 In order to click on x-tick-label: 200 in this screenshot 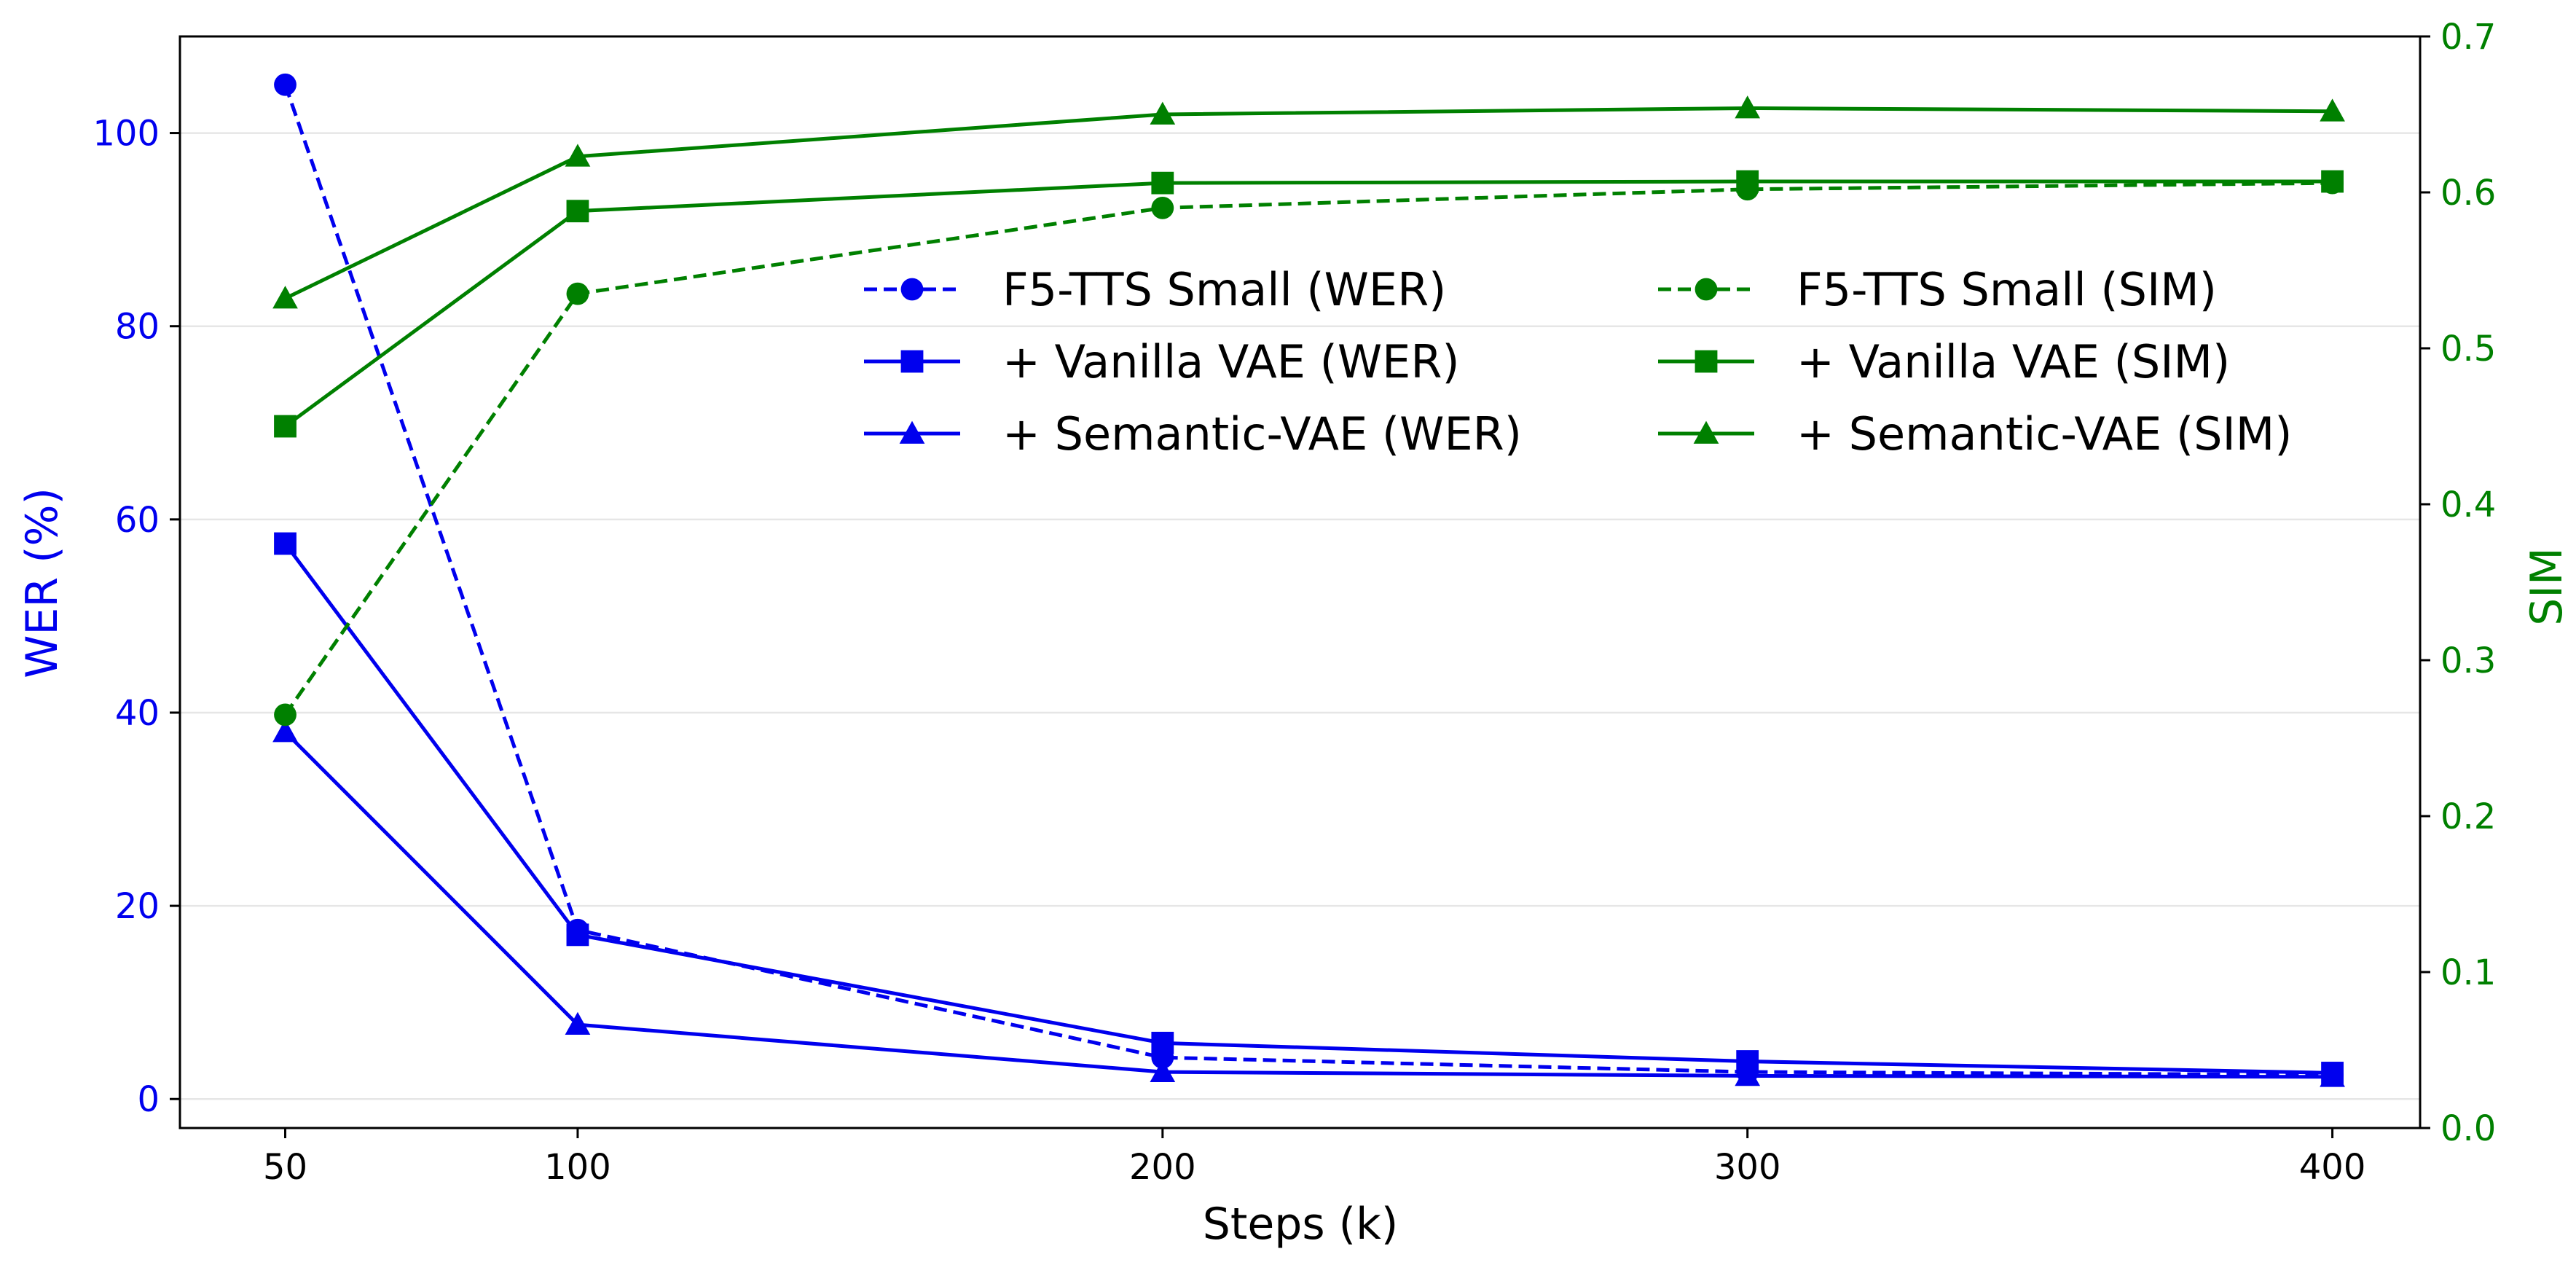, I will do `click(1162, 1167)`.